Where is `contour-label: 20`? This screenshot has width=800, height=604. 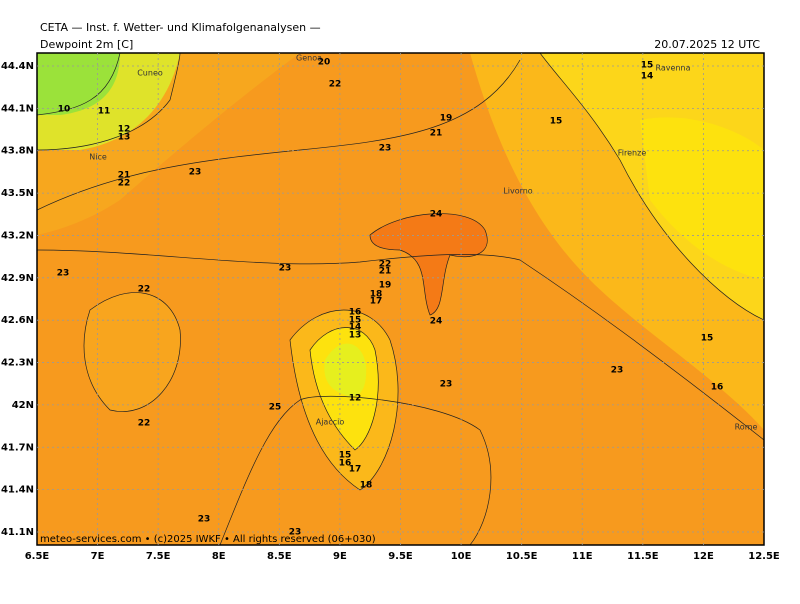 contour-label: 20 is located at coordinates (324, 63).